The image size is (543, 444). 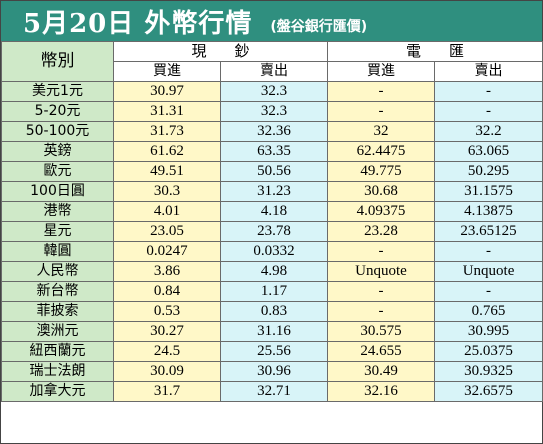 What do you see at coordinates (488, 311) in the screenshot?
I see `transfer-sell-cell: 0.765` at bounding box center [488, 311].